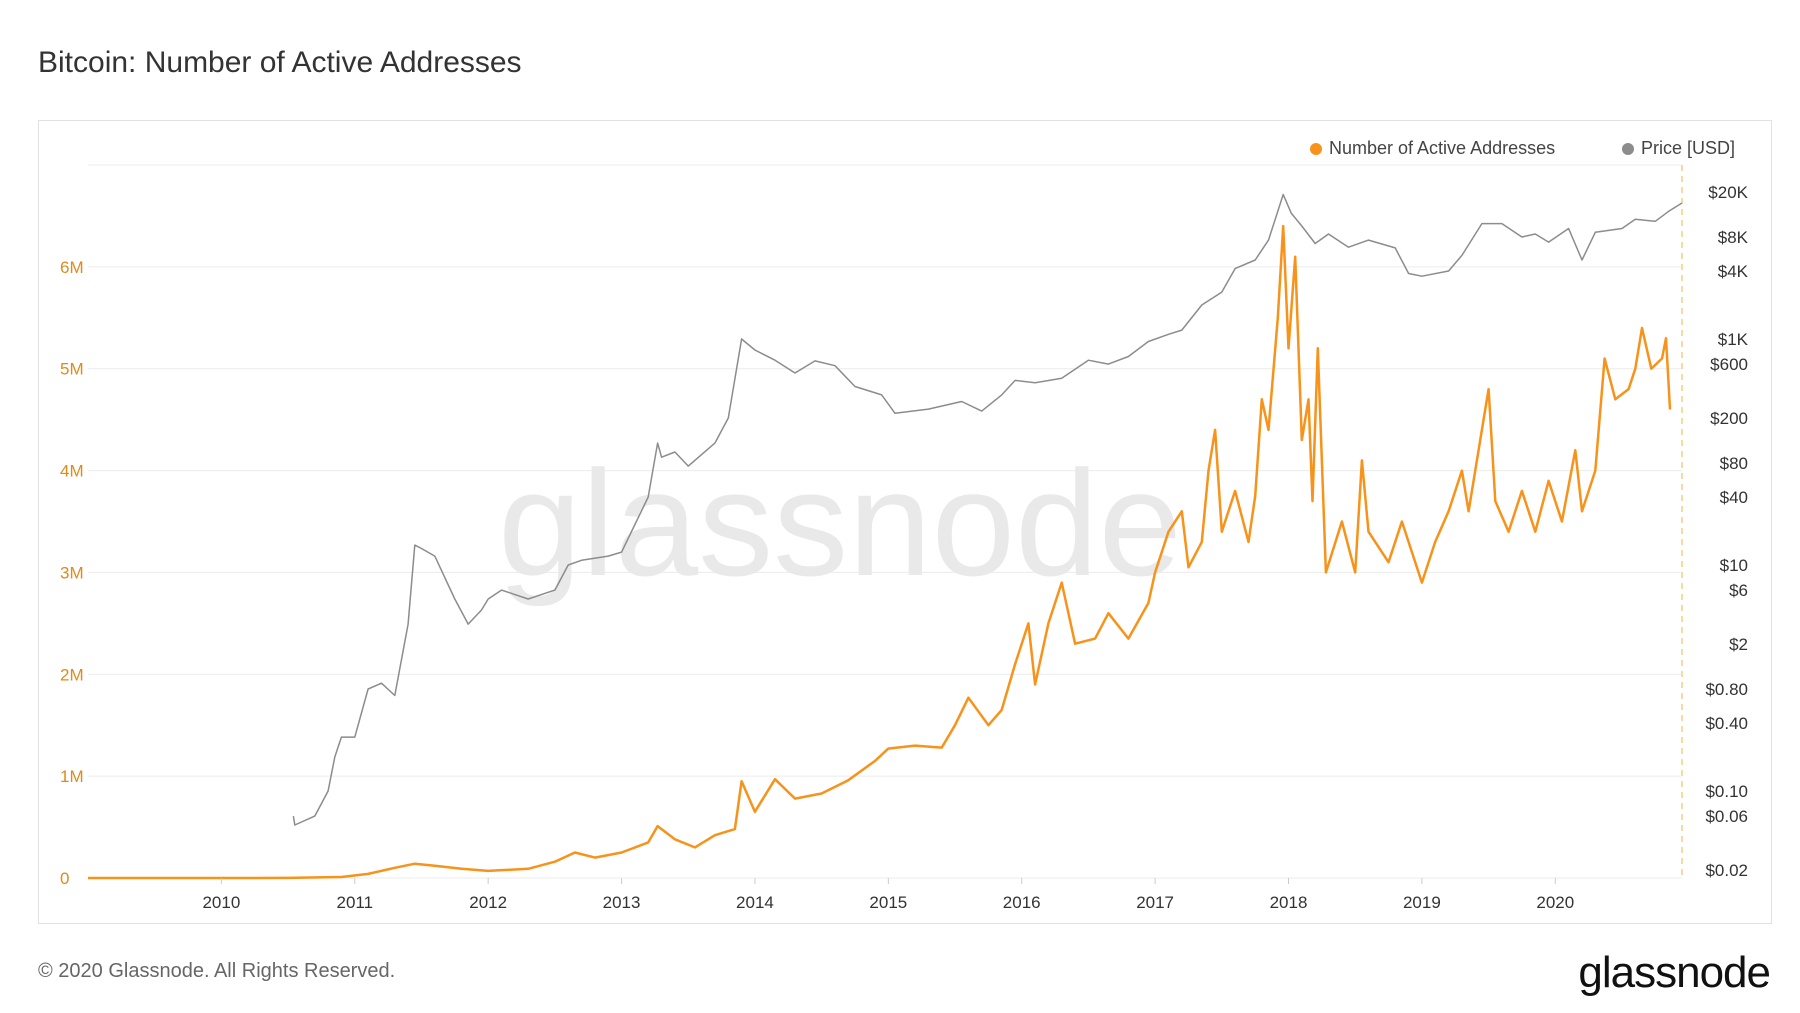 The height and width of the screenshot is (1013, 1800). What do you see at coordinates (1734, 463) in the screenshot?
I see `y-right-tick-label: $80` at bounding box center [1734, 463].